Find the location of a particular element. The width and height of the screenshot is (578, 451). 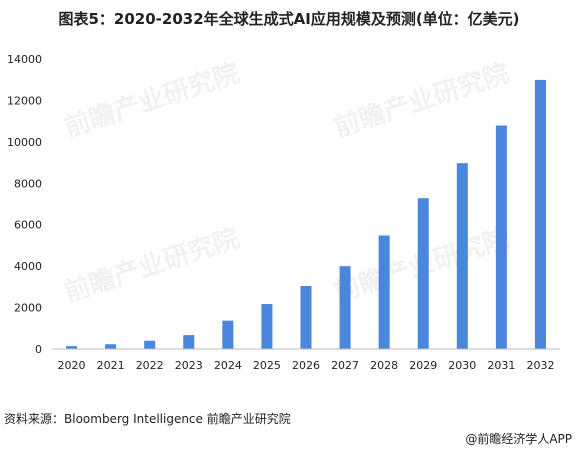

x-tick-label-2021: 2021 is located at coordinates (111, 365).